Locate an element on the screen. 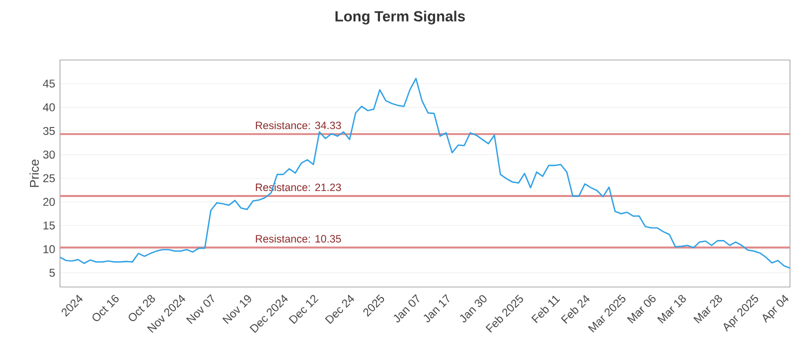  x-tick-label: Oct 16 is located at coordinates (105, 308).